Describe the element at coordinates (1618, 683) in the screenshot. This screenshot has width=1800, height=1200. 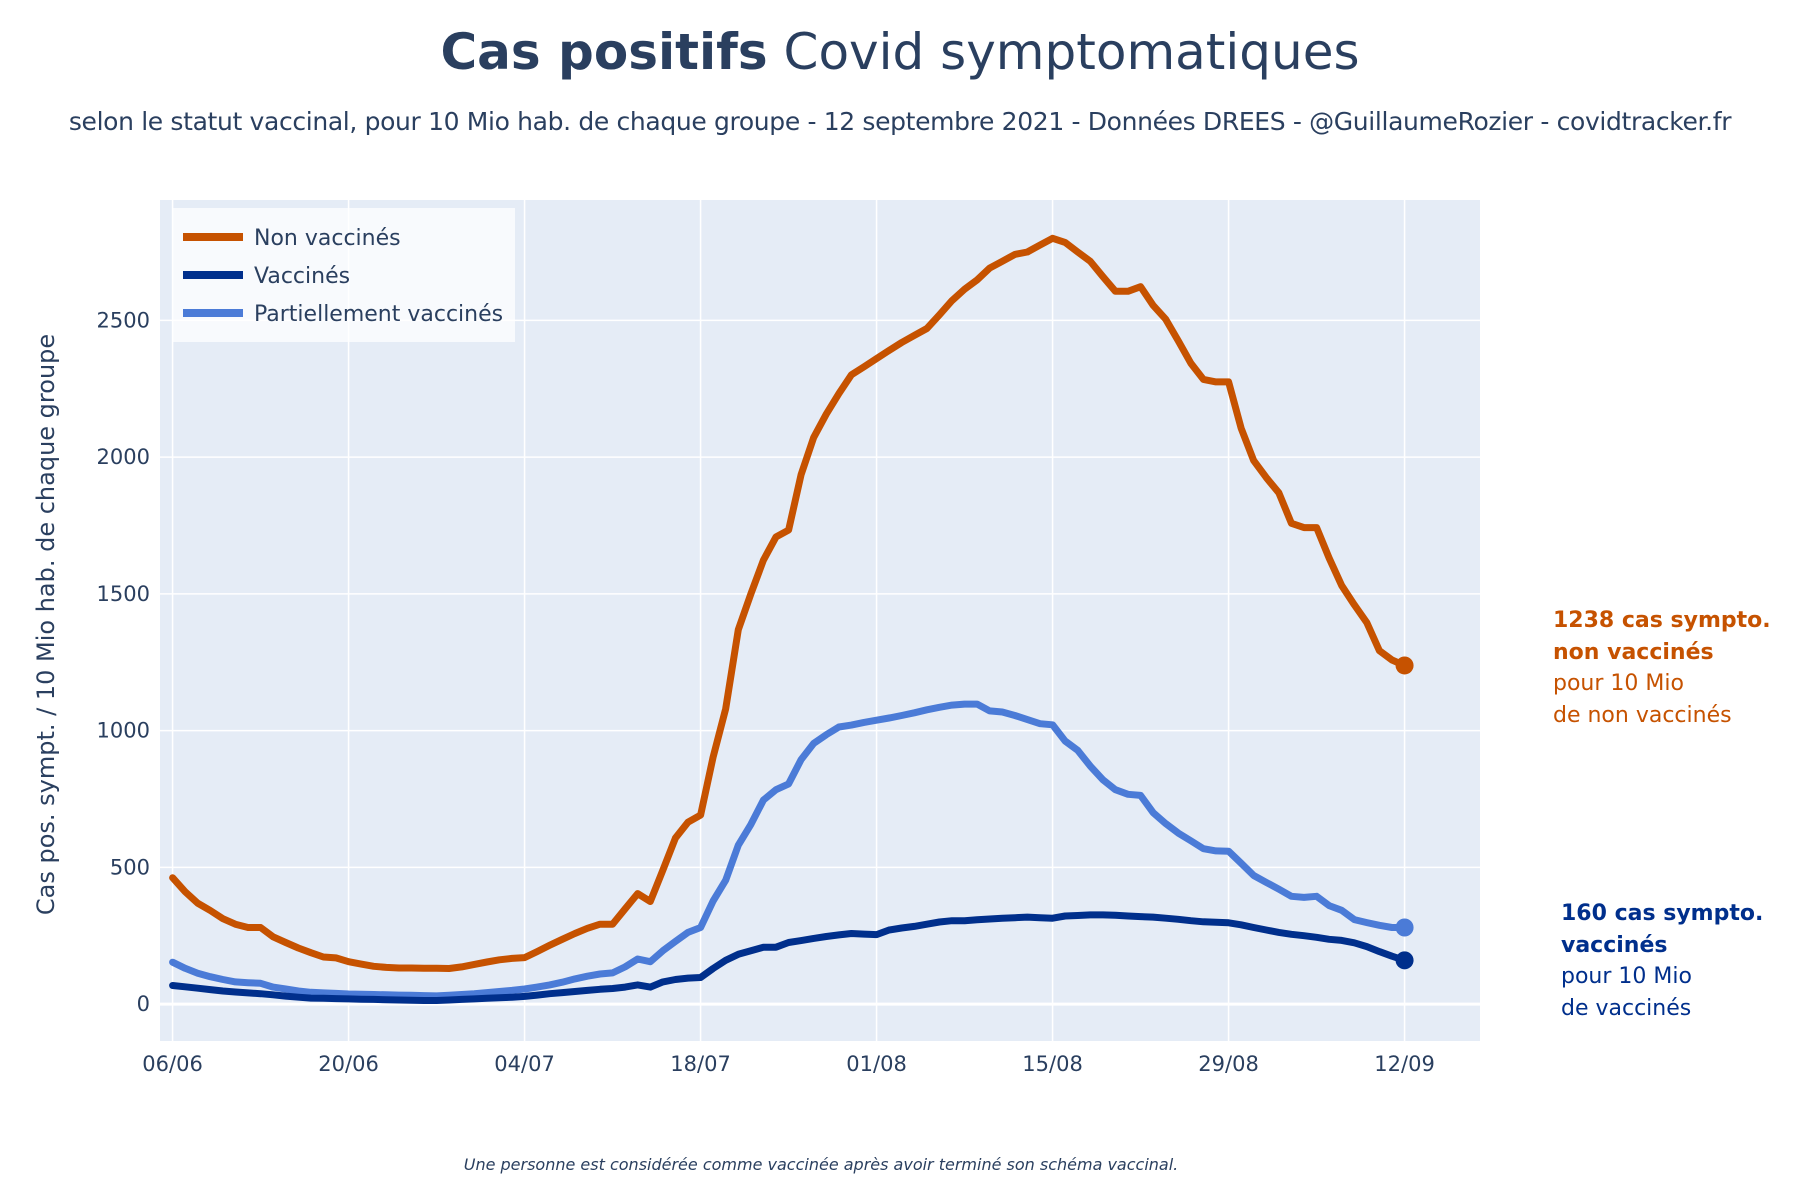
I see `annotation-non-vaccines-unit: pour 10 Mio` at that location.